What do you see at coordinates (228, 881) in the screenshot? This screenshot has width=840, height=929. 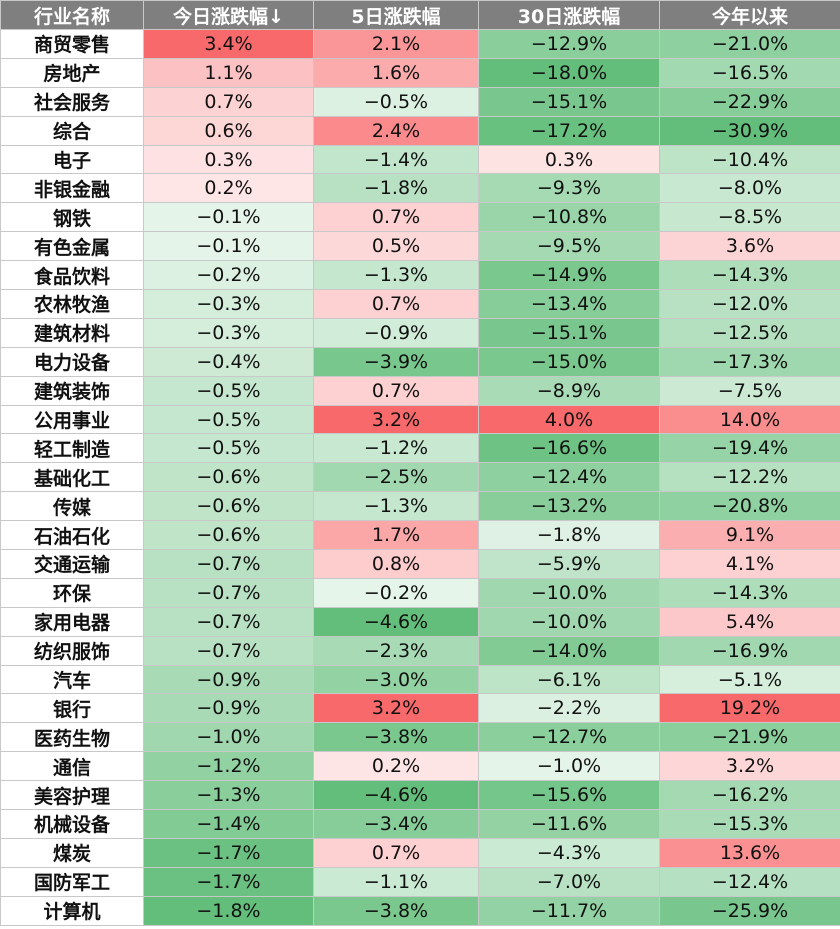 I see `today-change-cell: −1.7%` at bounding box center [228, 881].